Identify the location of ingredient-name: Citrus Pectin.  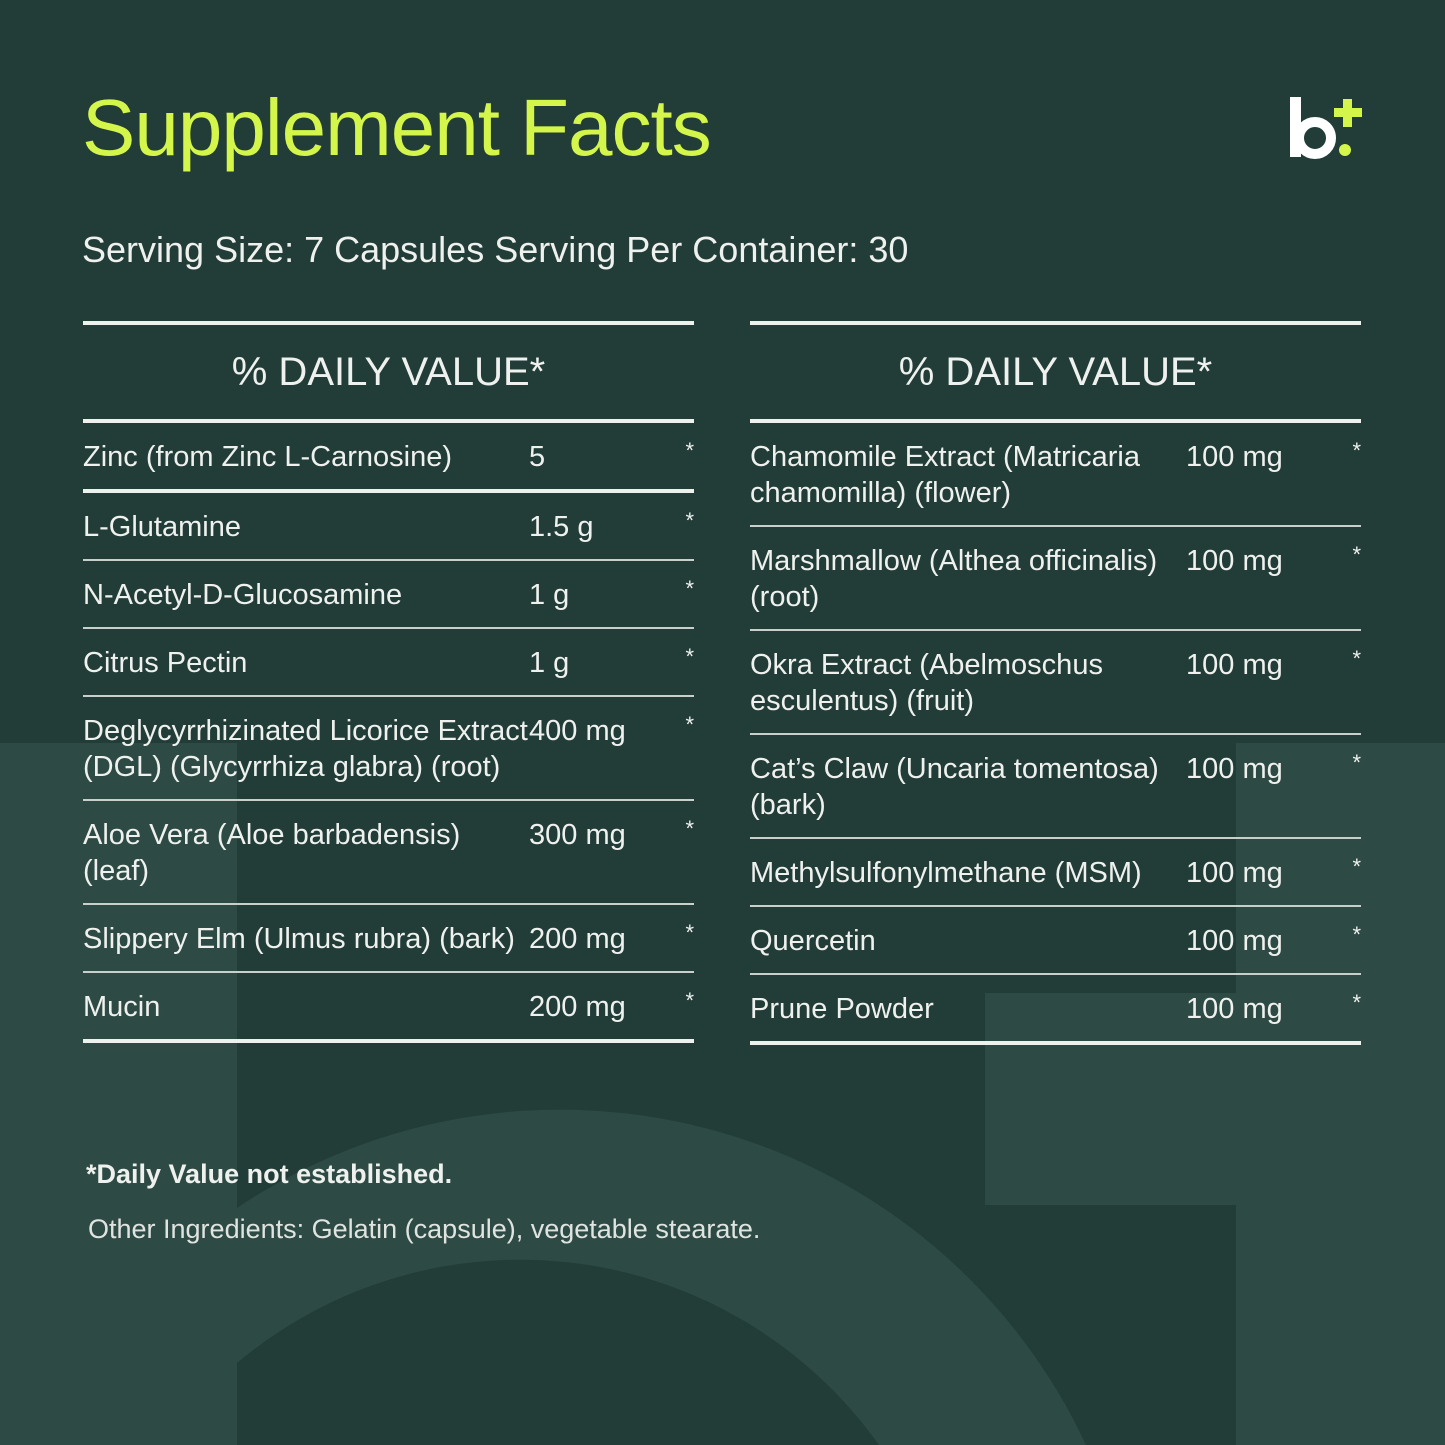
(165, 663).